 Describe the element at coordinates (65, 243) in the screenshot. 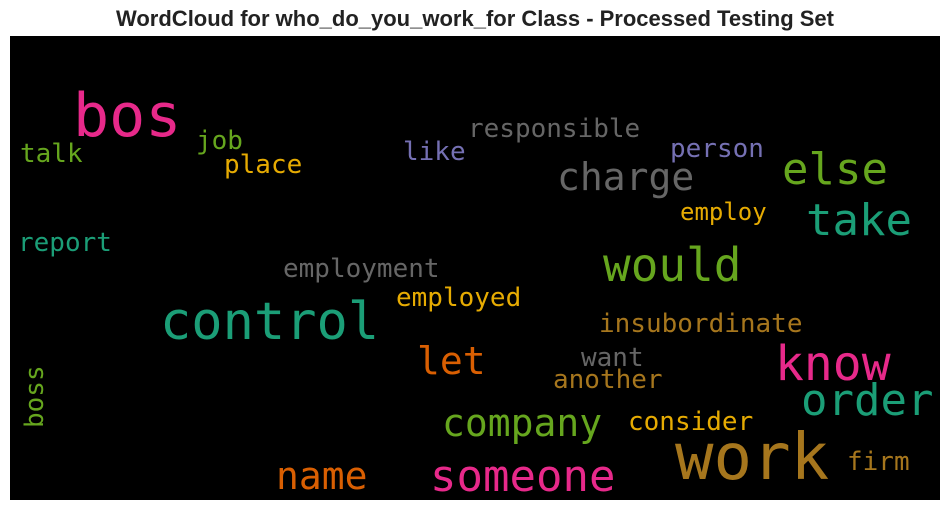

I see `word-report: report` at that location.